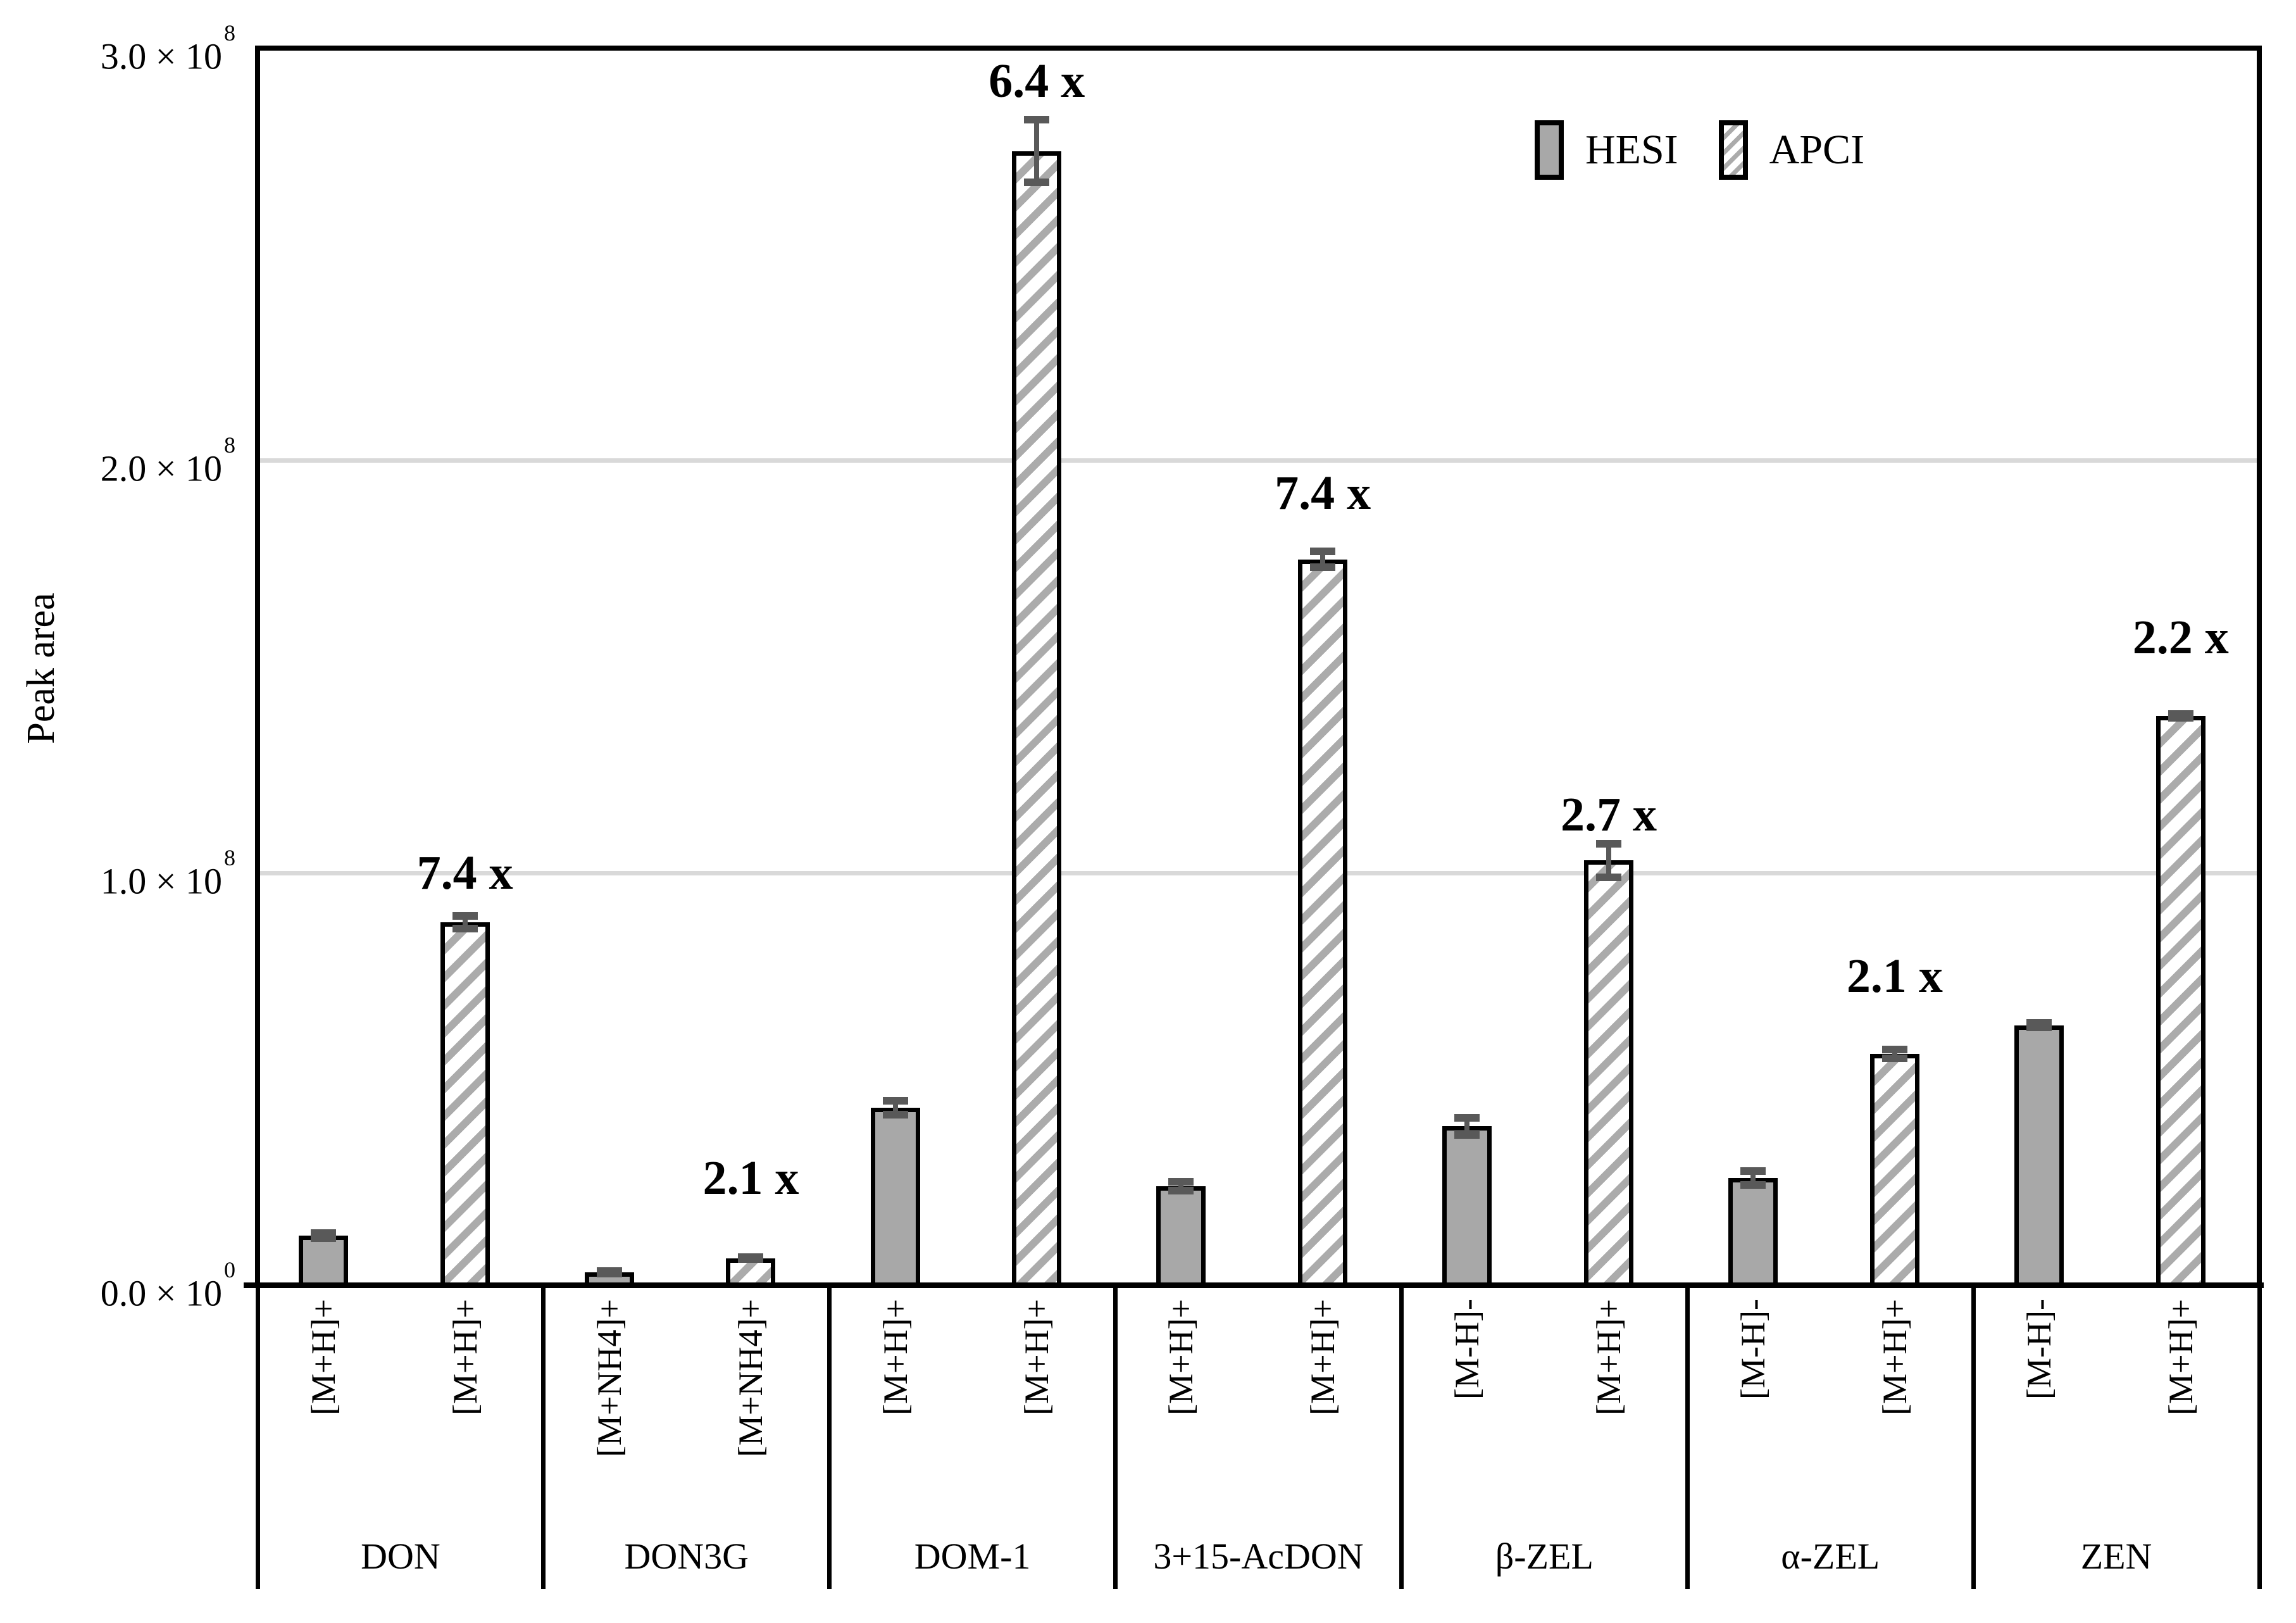 The height and width of the screenshot is (1623, 2296). Describe the element at coordinates (2116, 1557) in the screenshot. I see `x-axis-group-label: ZEN` at that location.